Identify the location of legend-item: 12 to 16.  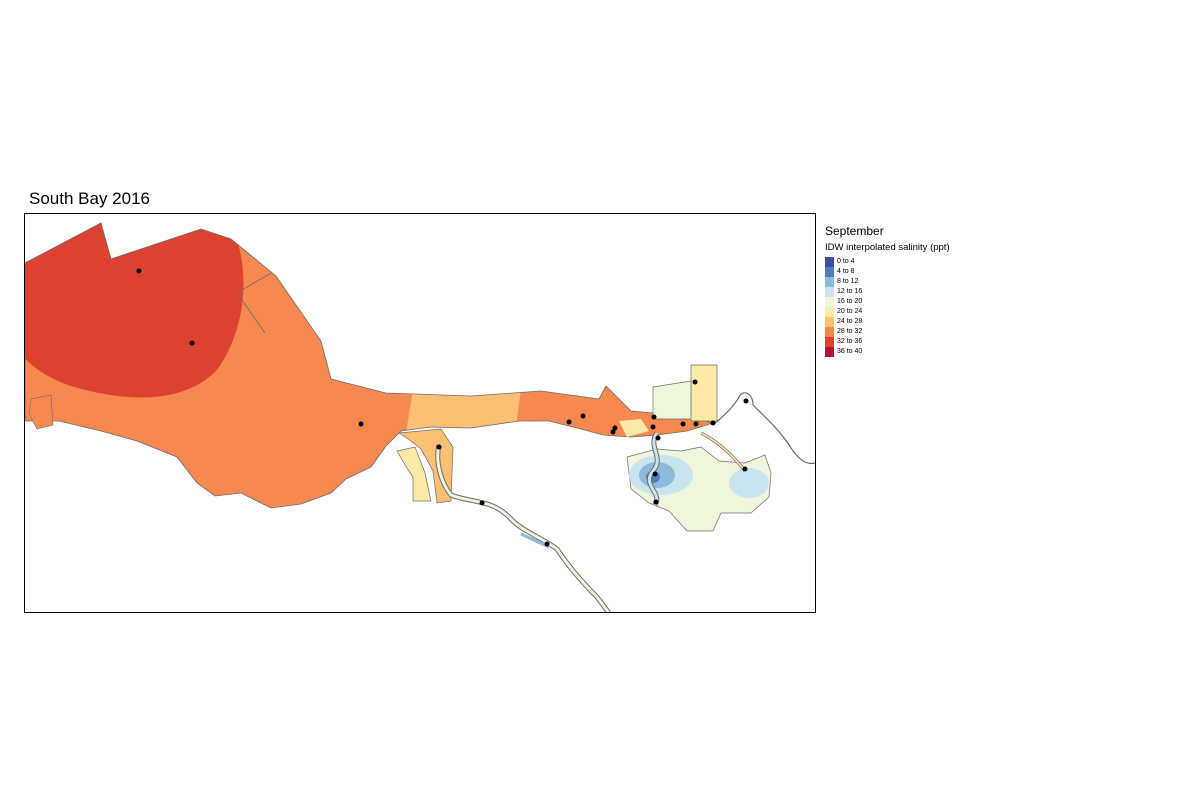
(887, 292).